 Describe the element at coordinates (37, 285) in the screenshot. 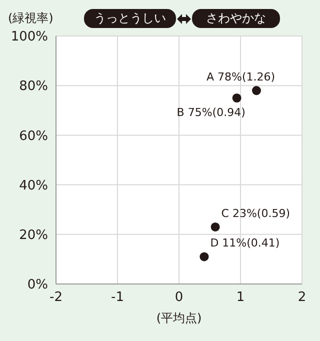

I see `y-tick-label: 0%` at that location.